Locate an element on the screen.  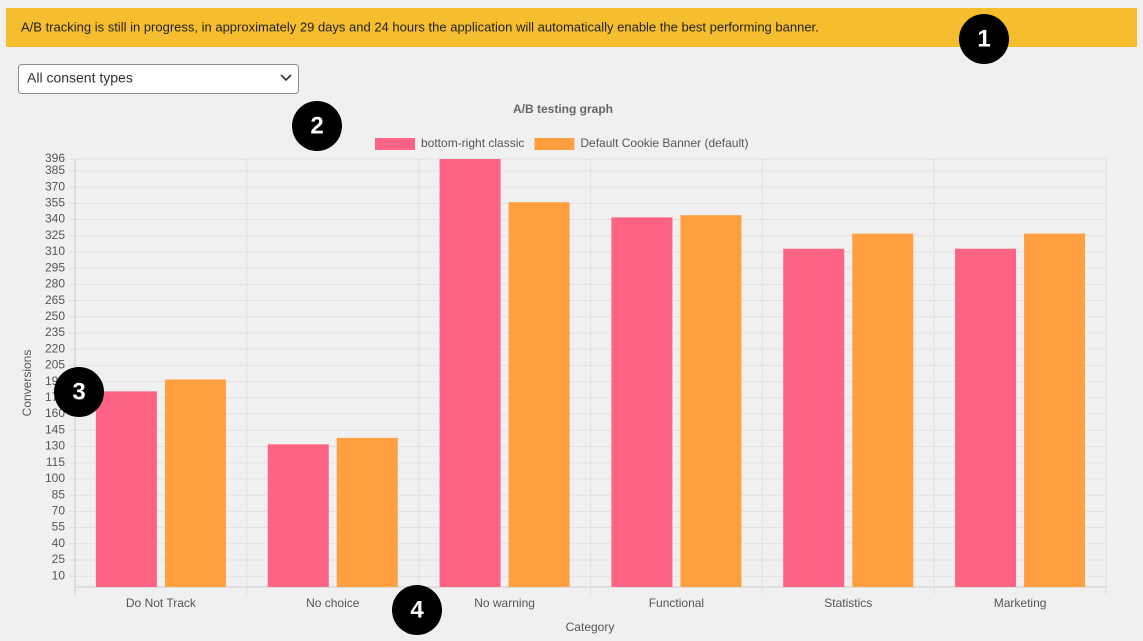
y-tick-label: 25 is located at coordinates (59, 559).